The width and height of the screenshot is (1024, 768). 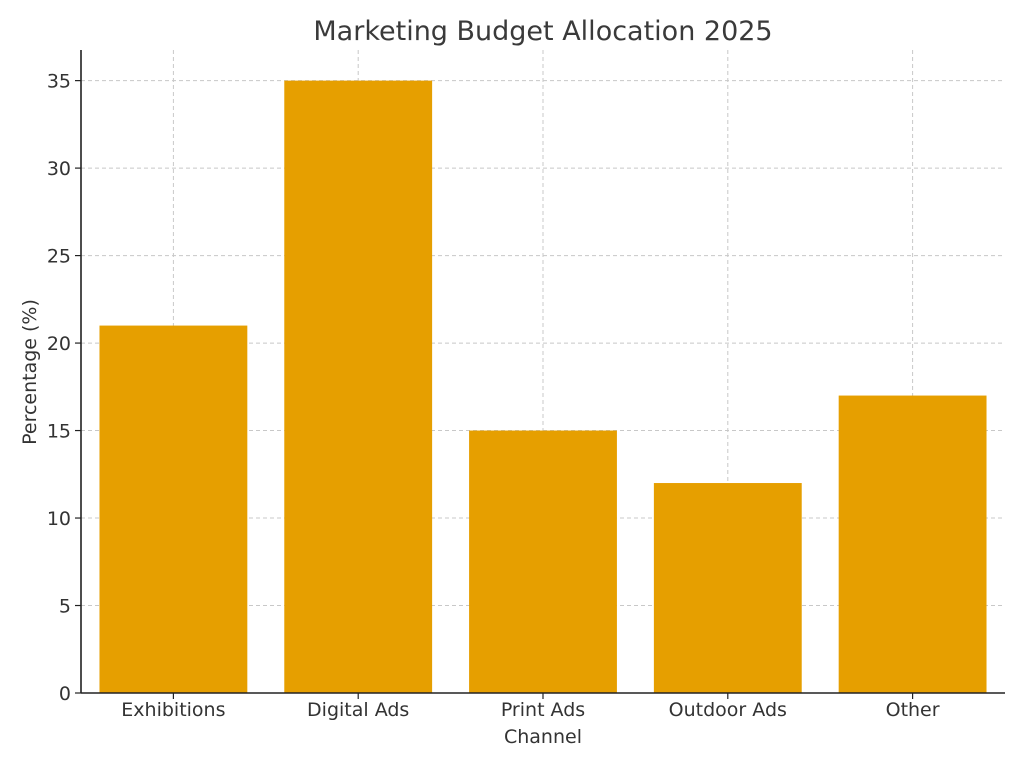 What do you see at coordinates (65, 694) in the screenshot?
I see `y-tick-label: 0` at bounding box center [65, 694].